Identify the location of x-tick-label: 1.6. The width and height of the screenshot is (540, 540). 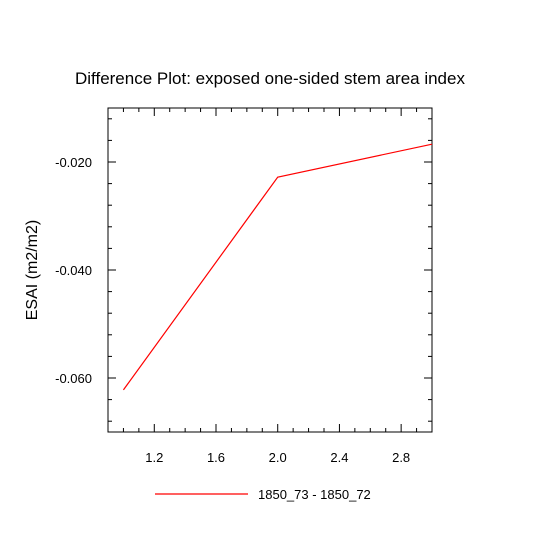
(216, 457).